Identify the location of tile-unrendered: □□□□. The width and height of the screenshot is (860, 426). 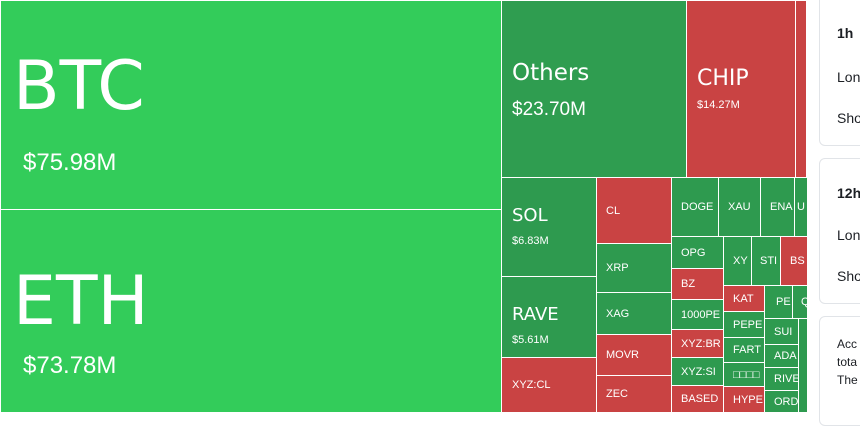
(744, 374).